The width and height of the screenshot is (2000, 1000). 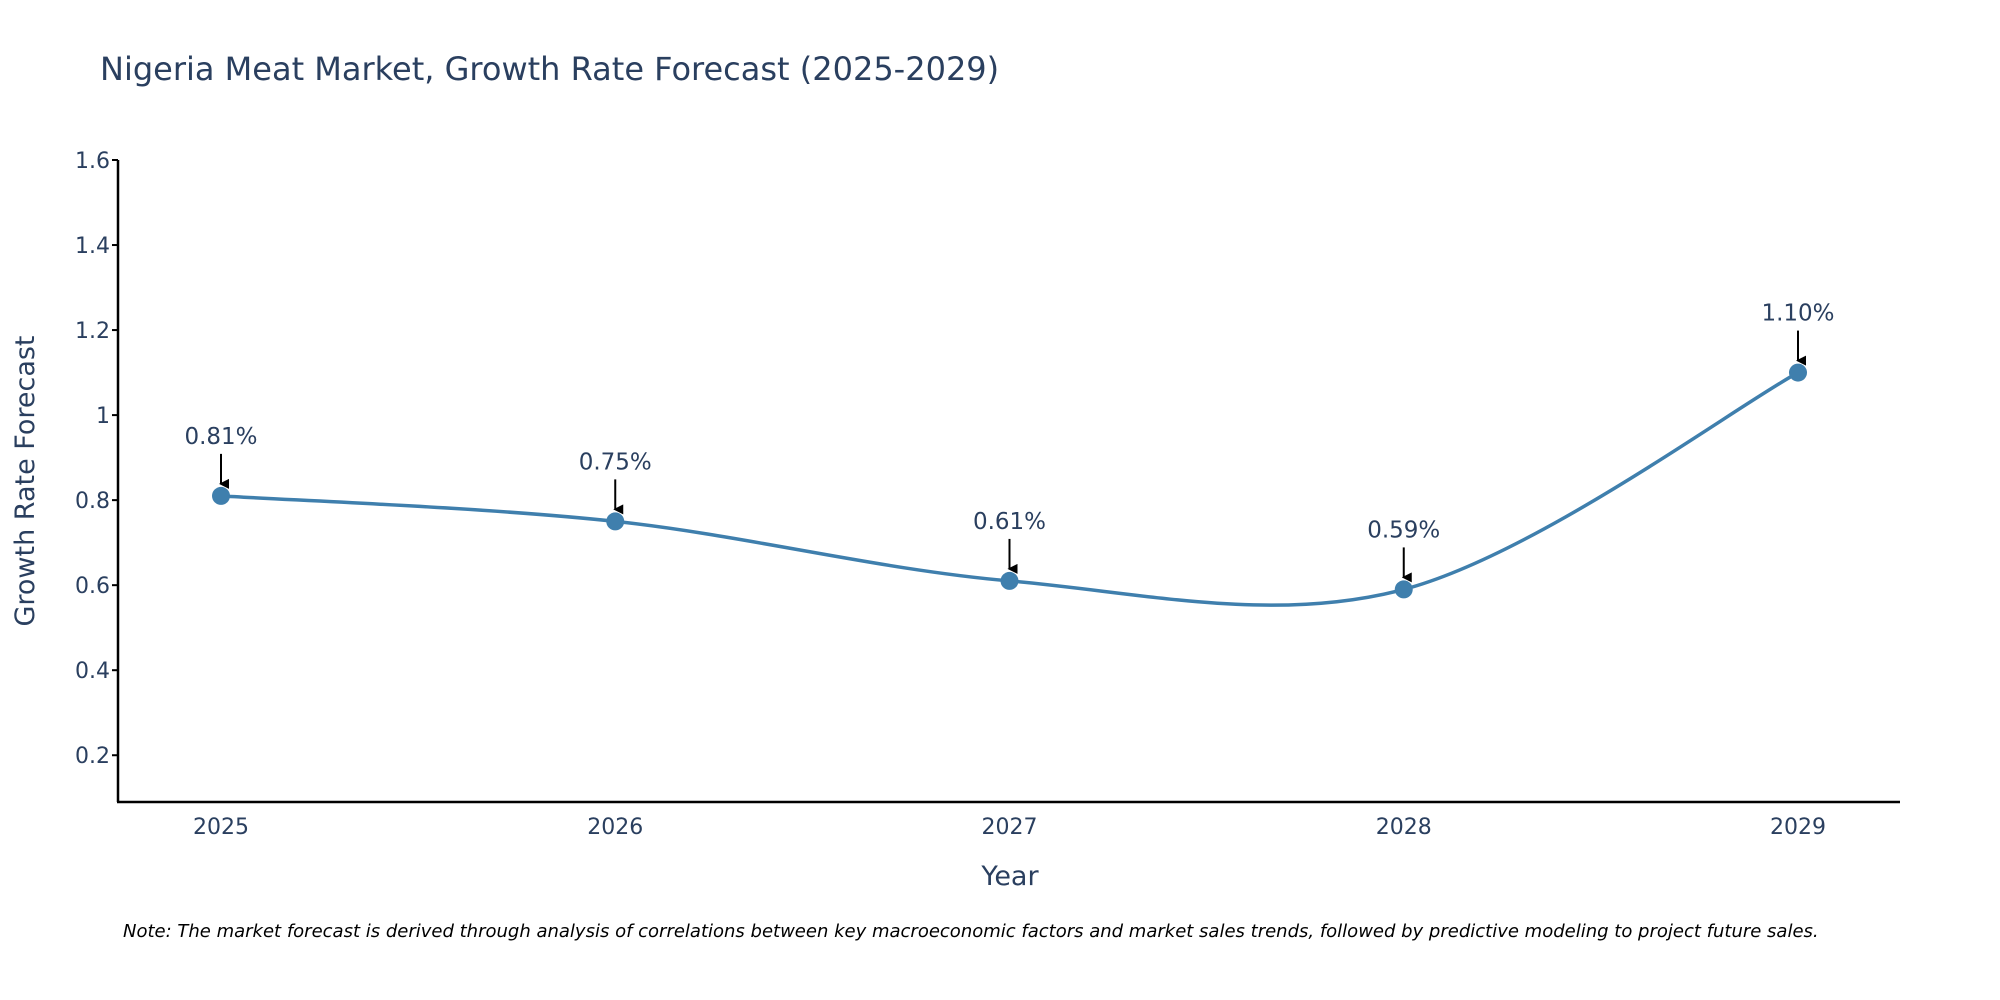 I want to click on data-label: 0.61%, so click(x=1009, y=522).